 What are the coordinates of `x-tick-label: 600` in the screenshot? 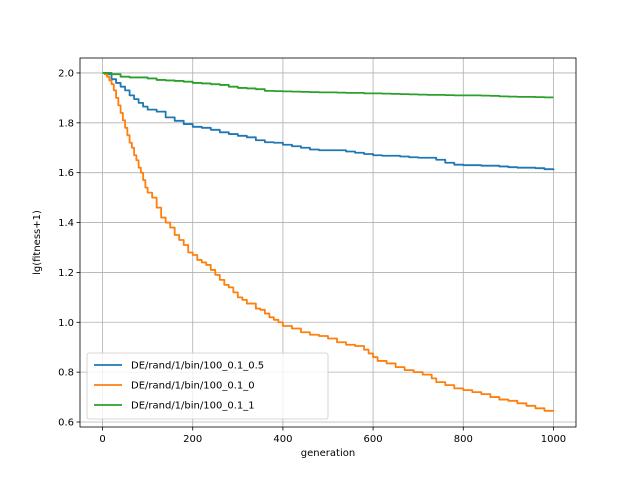 It's located at (373, 439).